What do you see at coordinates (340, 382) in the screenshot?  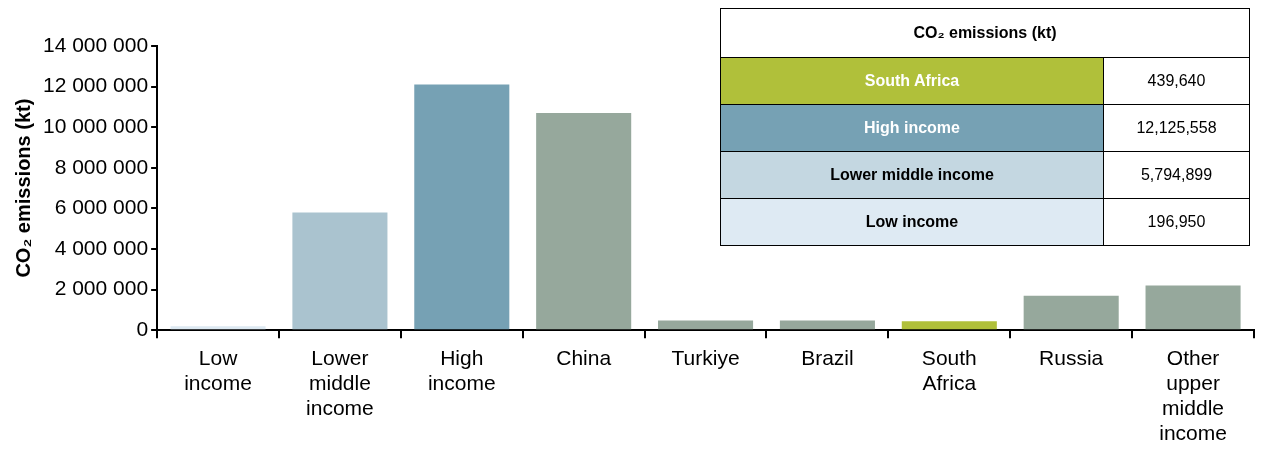 I see `x-tick-label: Lower middle income` at bounding box center [340, 382].